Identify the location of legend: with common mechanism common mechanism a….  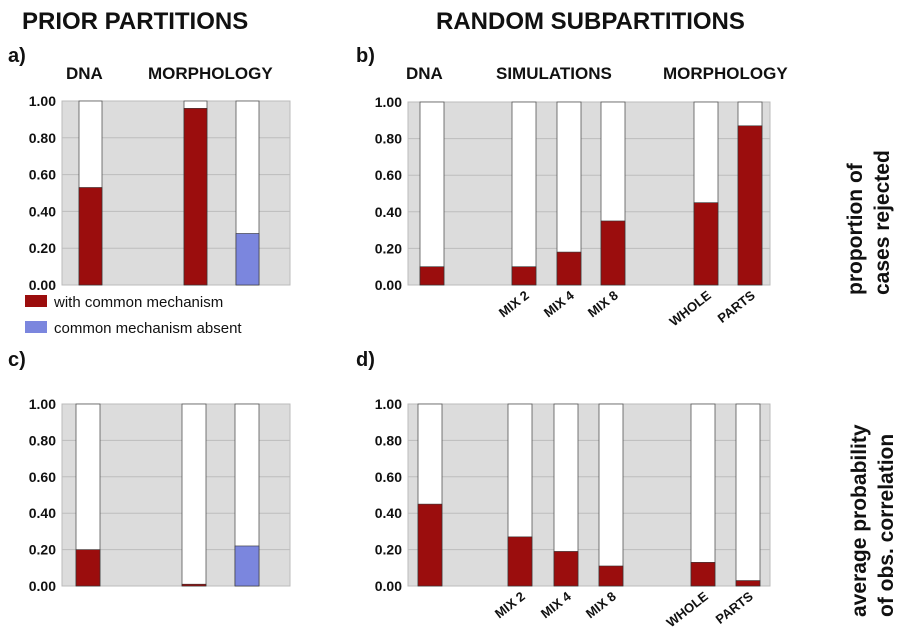
(133, 315).